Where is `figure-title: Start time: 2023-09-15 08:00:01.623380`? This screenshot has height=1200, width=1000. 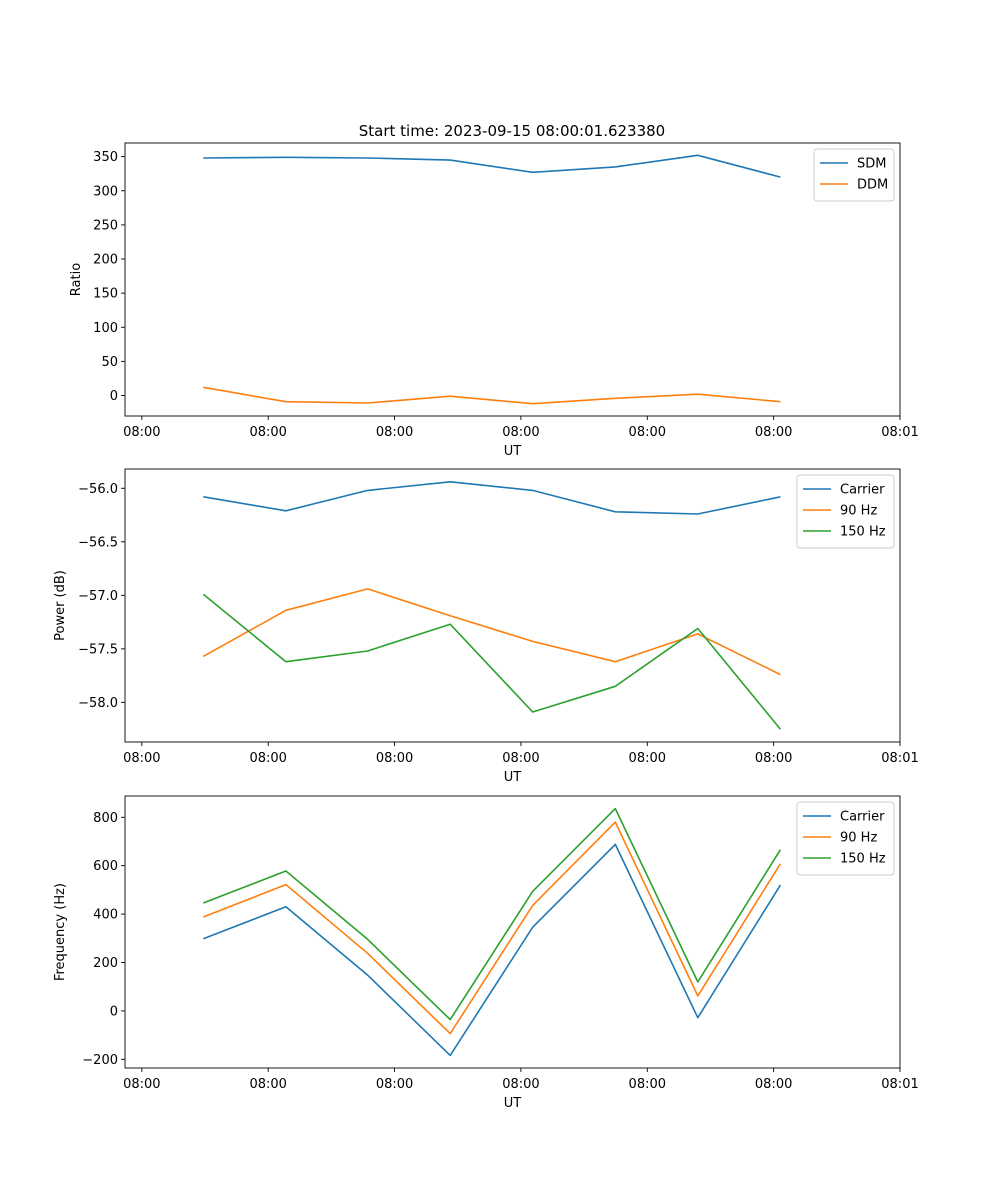 figure-title: Start time: 2023-09-15 08:00:01.623380 is located at coordinates (512, 131).